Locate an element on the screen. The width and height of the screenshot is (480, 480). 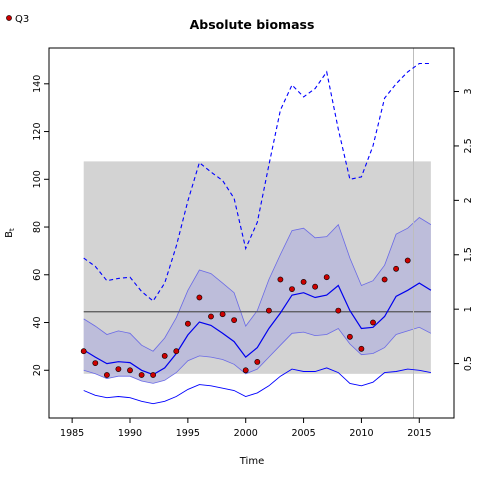
chart-title: Absolute biomass is located at coordinates (252, 24).